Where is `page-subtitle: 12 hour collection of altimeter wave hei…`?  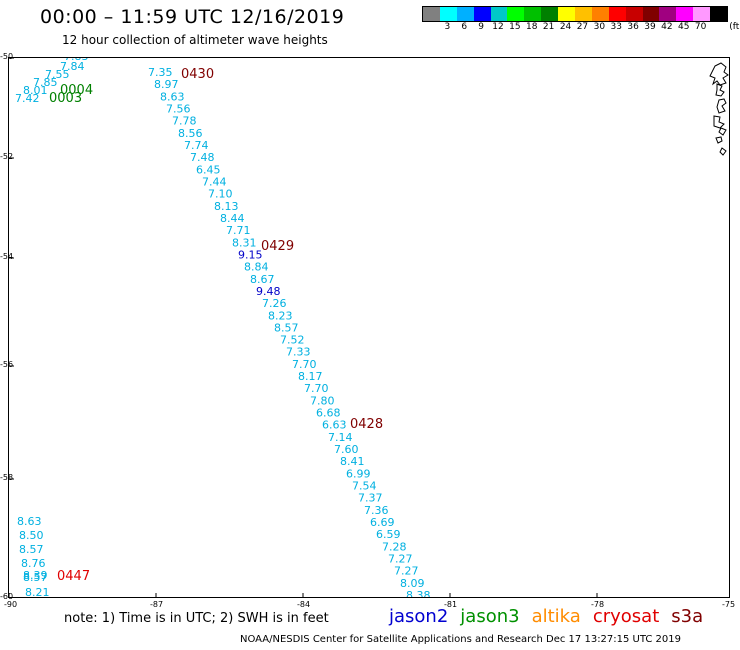
page-subtitle: 12 hour collection of altimeter wave hei… is located at coordinates (195, 40).